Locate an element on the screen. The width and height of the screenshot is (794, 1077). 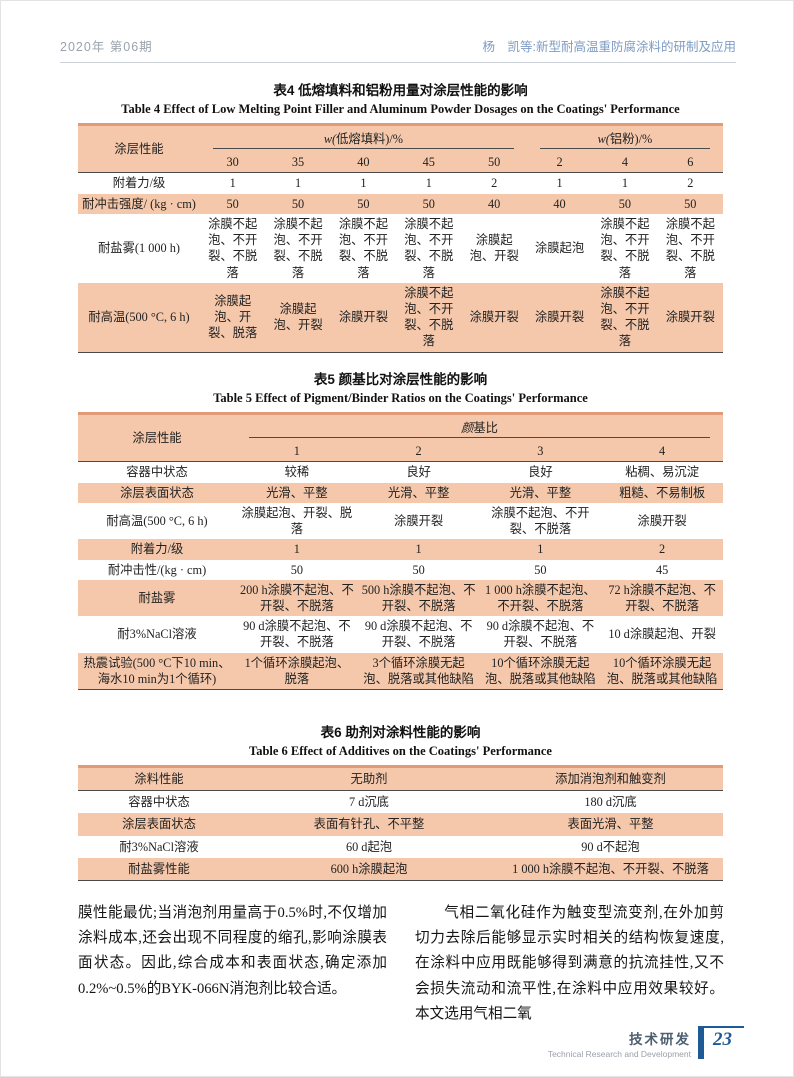
table4-title-zh: 表4 低熔填料和铝粉用量对涂层性能的影响 is located at coordinates (400, 90).